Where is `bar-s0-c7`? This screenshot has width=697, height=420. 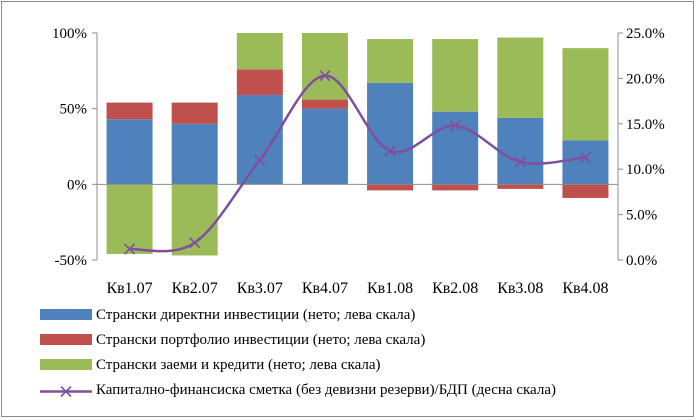 bar-s0-c7 is located at coordinates (585, 162).